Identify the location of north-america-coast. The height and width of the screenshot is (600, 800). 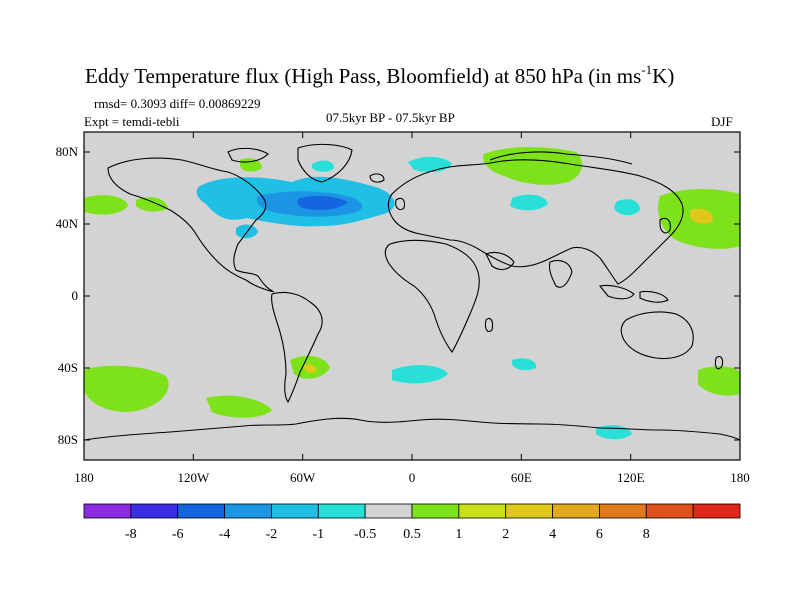
(191, 225).